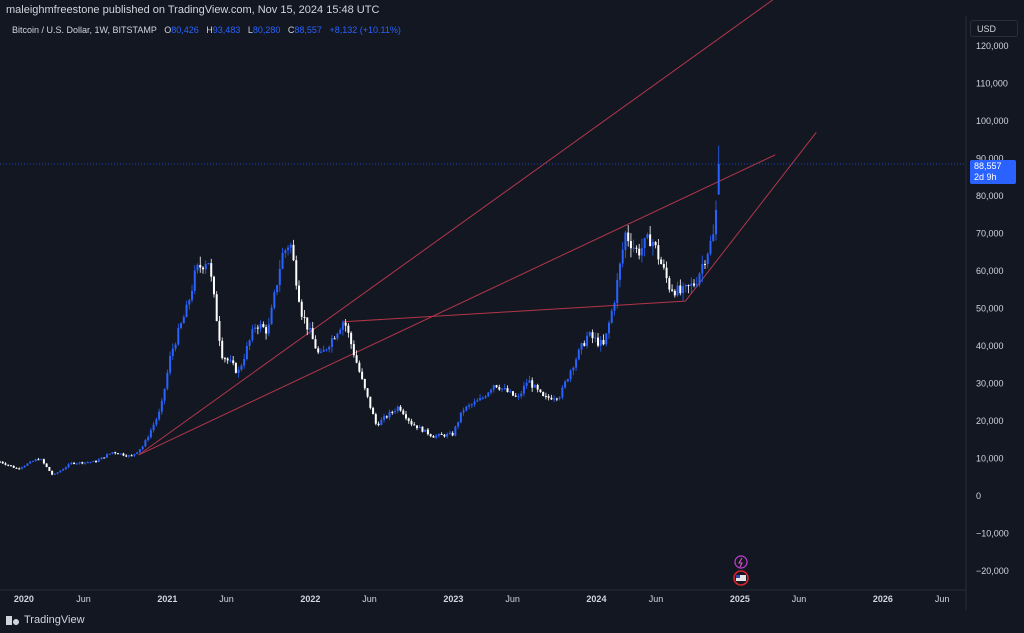 The width and height of the screenshot is (1024, 633). Describe the element at coordinates (45, 620) in the screenshot. I see `tradingview-logo: TradingView` at that location.